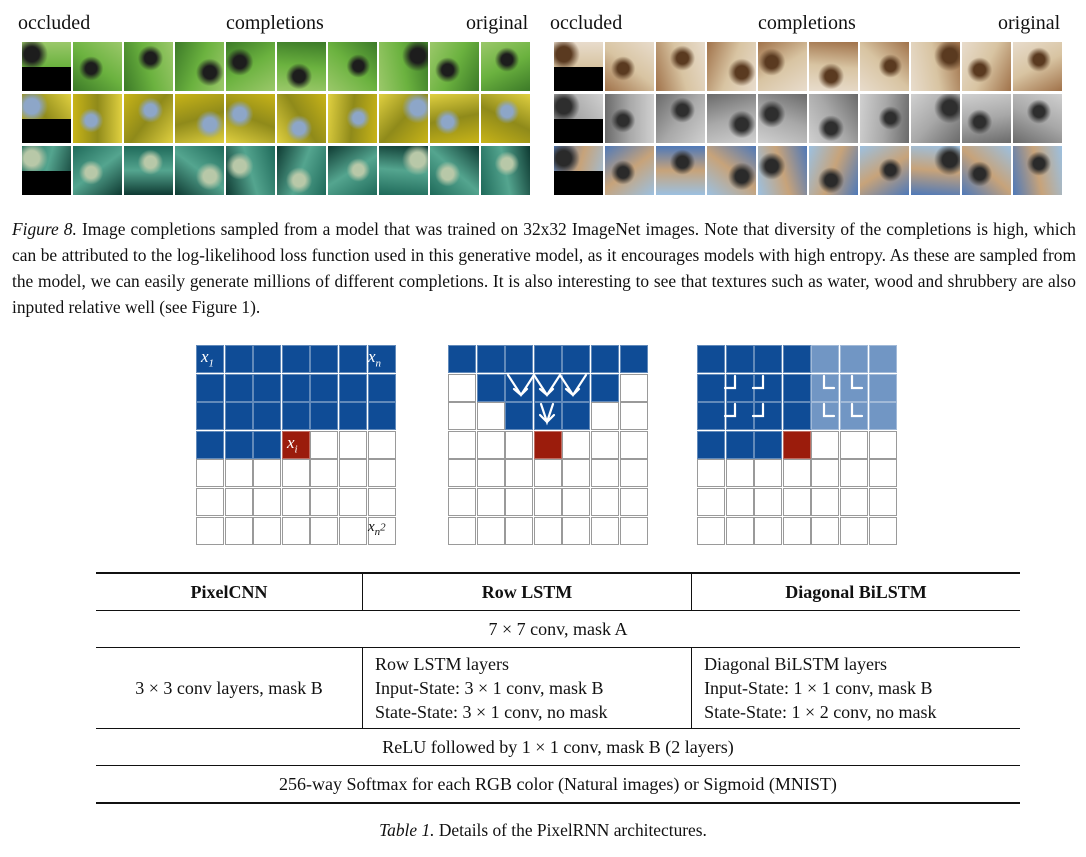 This screenshot has width=1086, height=857. What do you see at coordinates (229, 591) in the screenshot?
I see `header-pixelcnn: PixelCNN` at bounding box center [229, 591].